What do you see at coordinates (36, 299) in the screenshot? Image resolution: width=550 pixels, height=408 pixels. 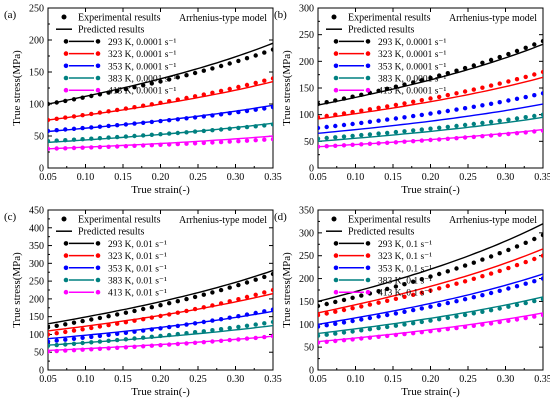 I see `y-tick-label: 200` at bounding box center [36, 299].